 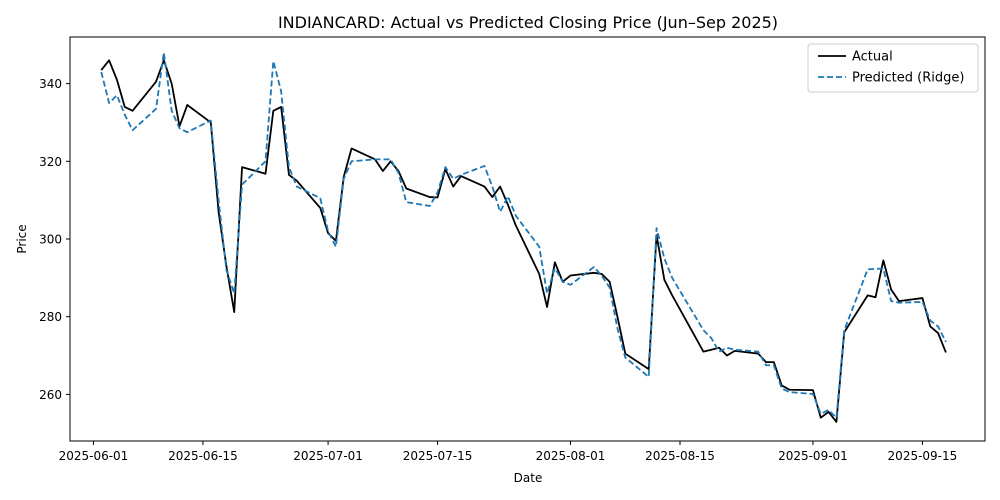 What do you see at coordinates (50, 395) in the screenshot?
I see `y-tick-label: 260` at bounding box center [50, 395].